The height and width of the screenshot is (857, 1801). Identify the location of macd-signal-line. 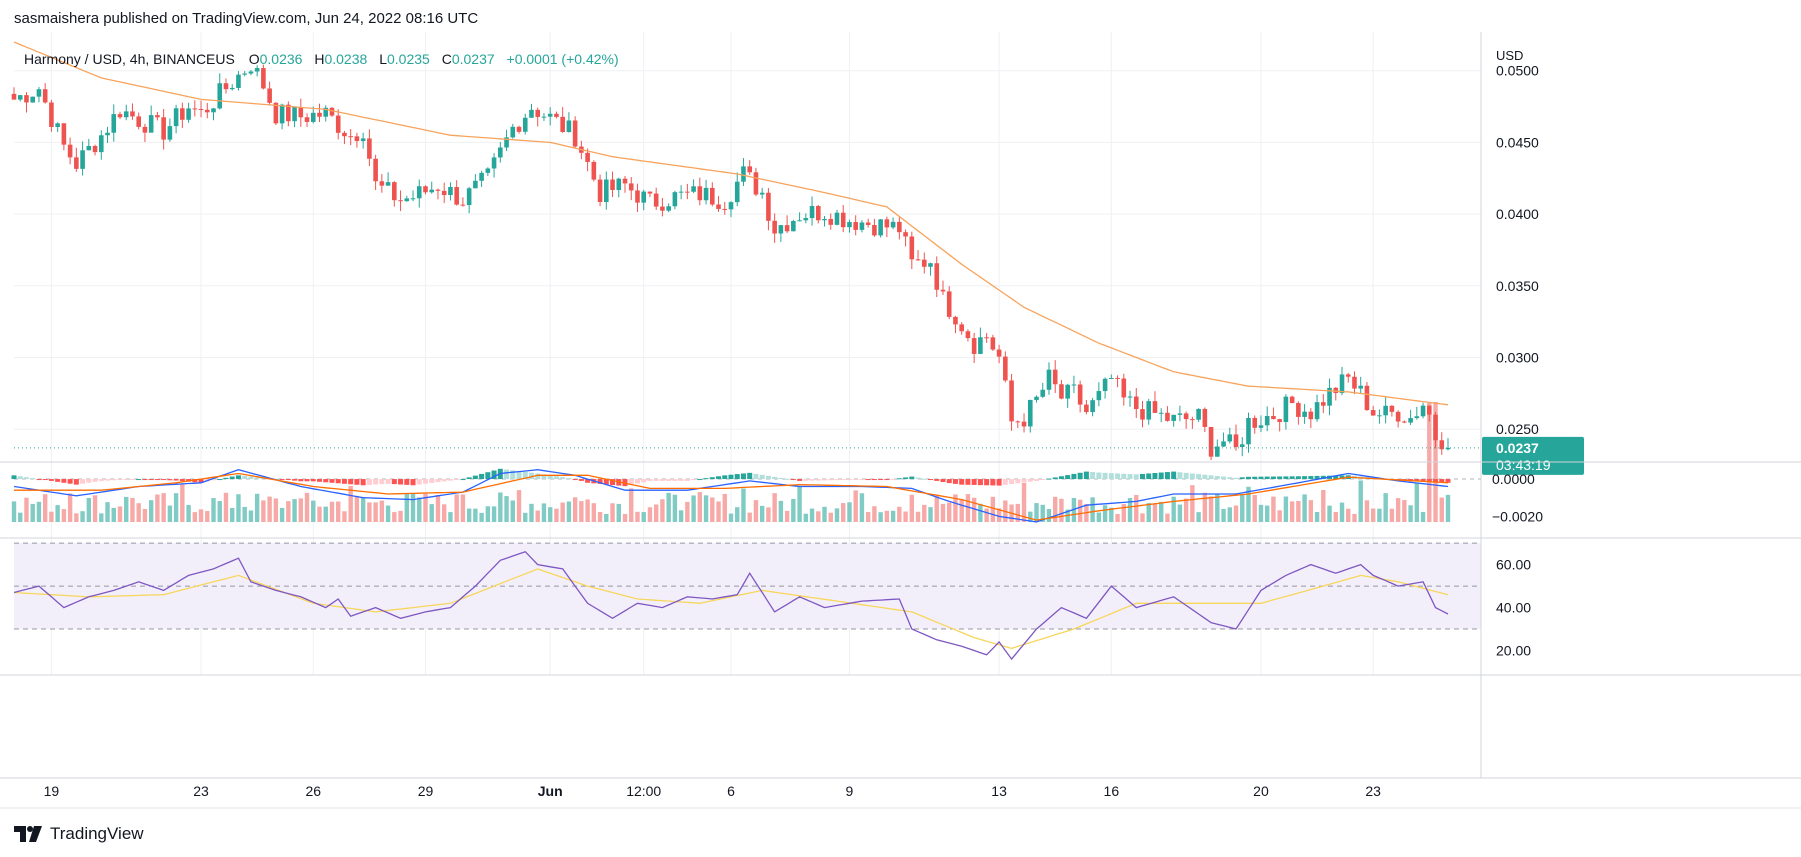
(731, 496).